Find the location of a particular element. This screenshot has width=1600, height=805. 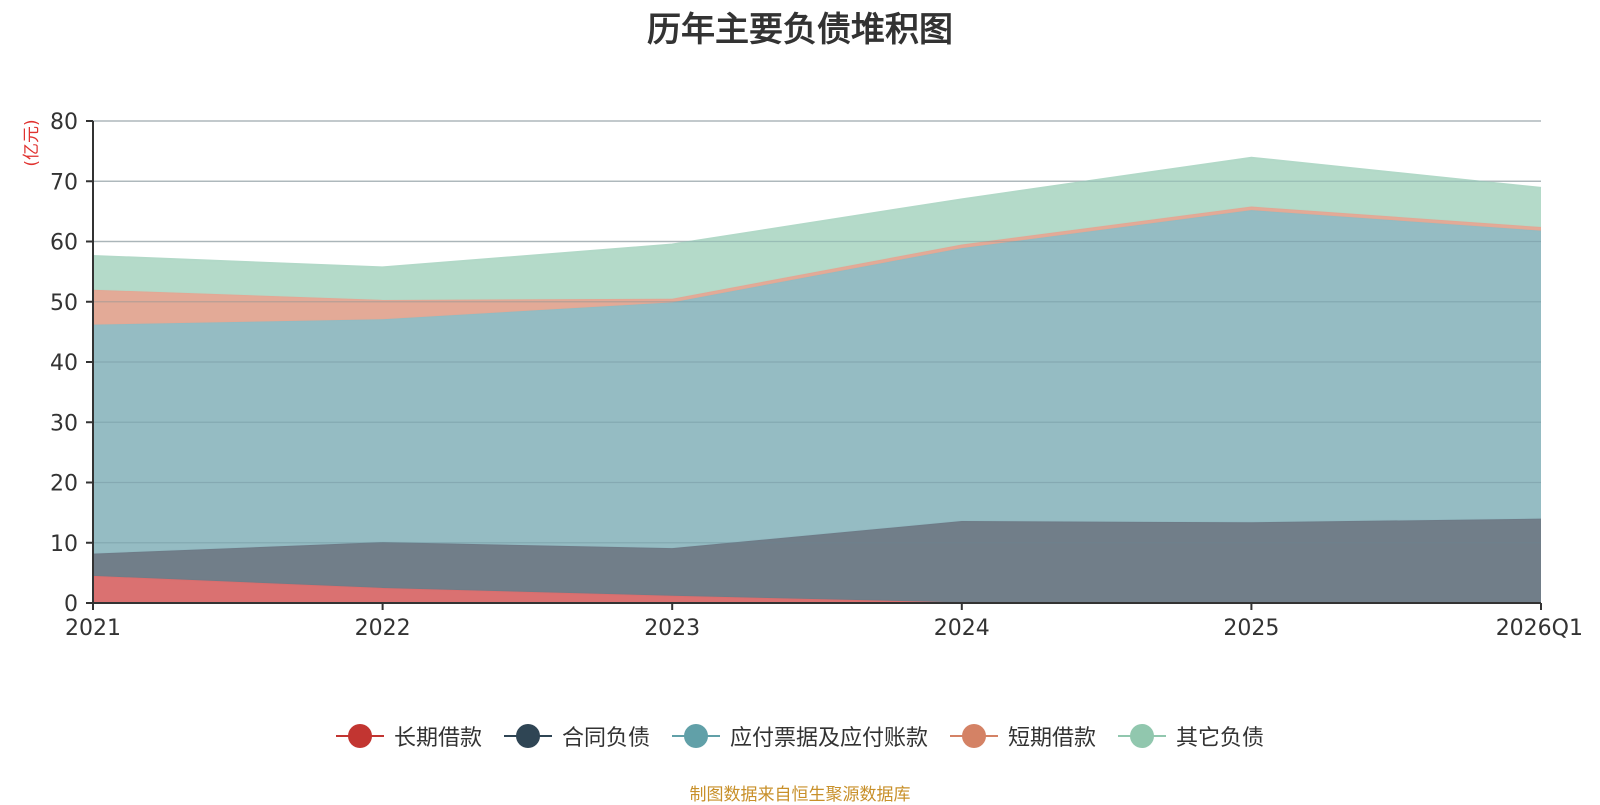

legend-item-3: 短期借款 is located at coordinates (1023, 736).